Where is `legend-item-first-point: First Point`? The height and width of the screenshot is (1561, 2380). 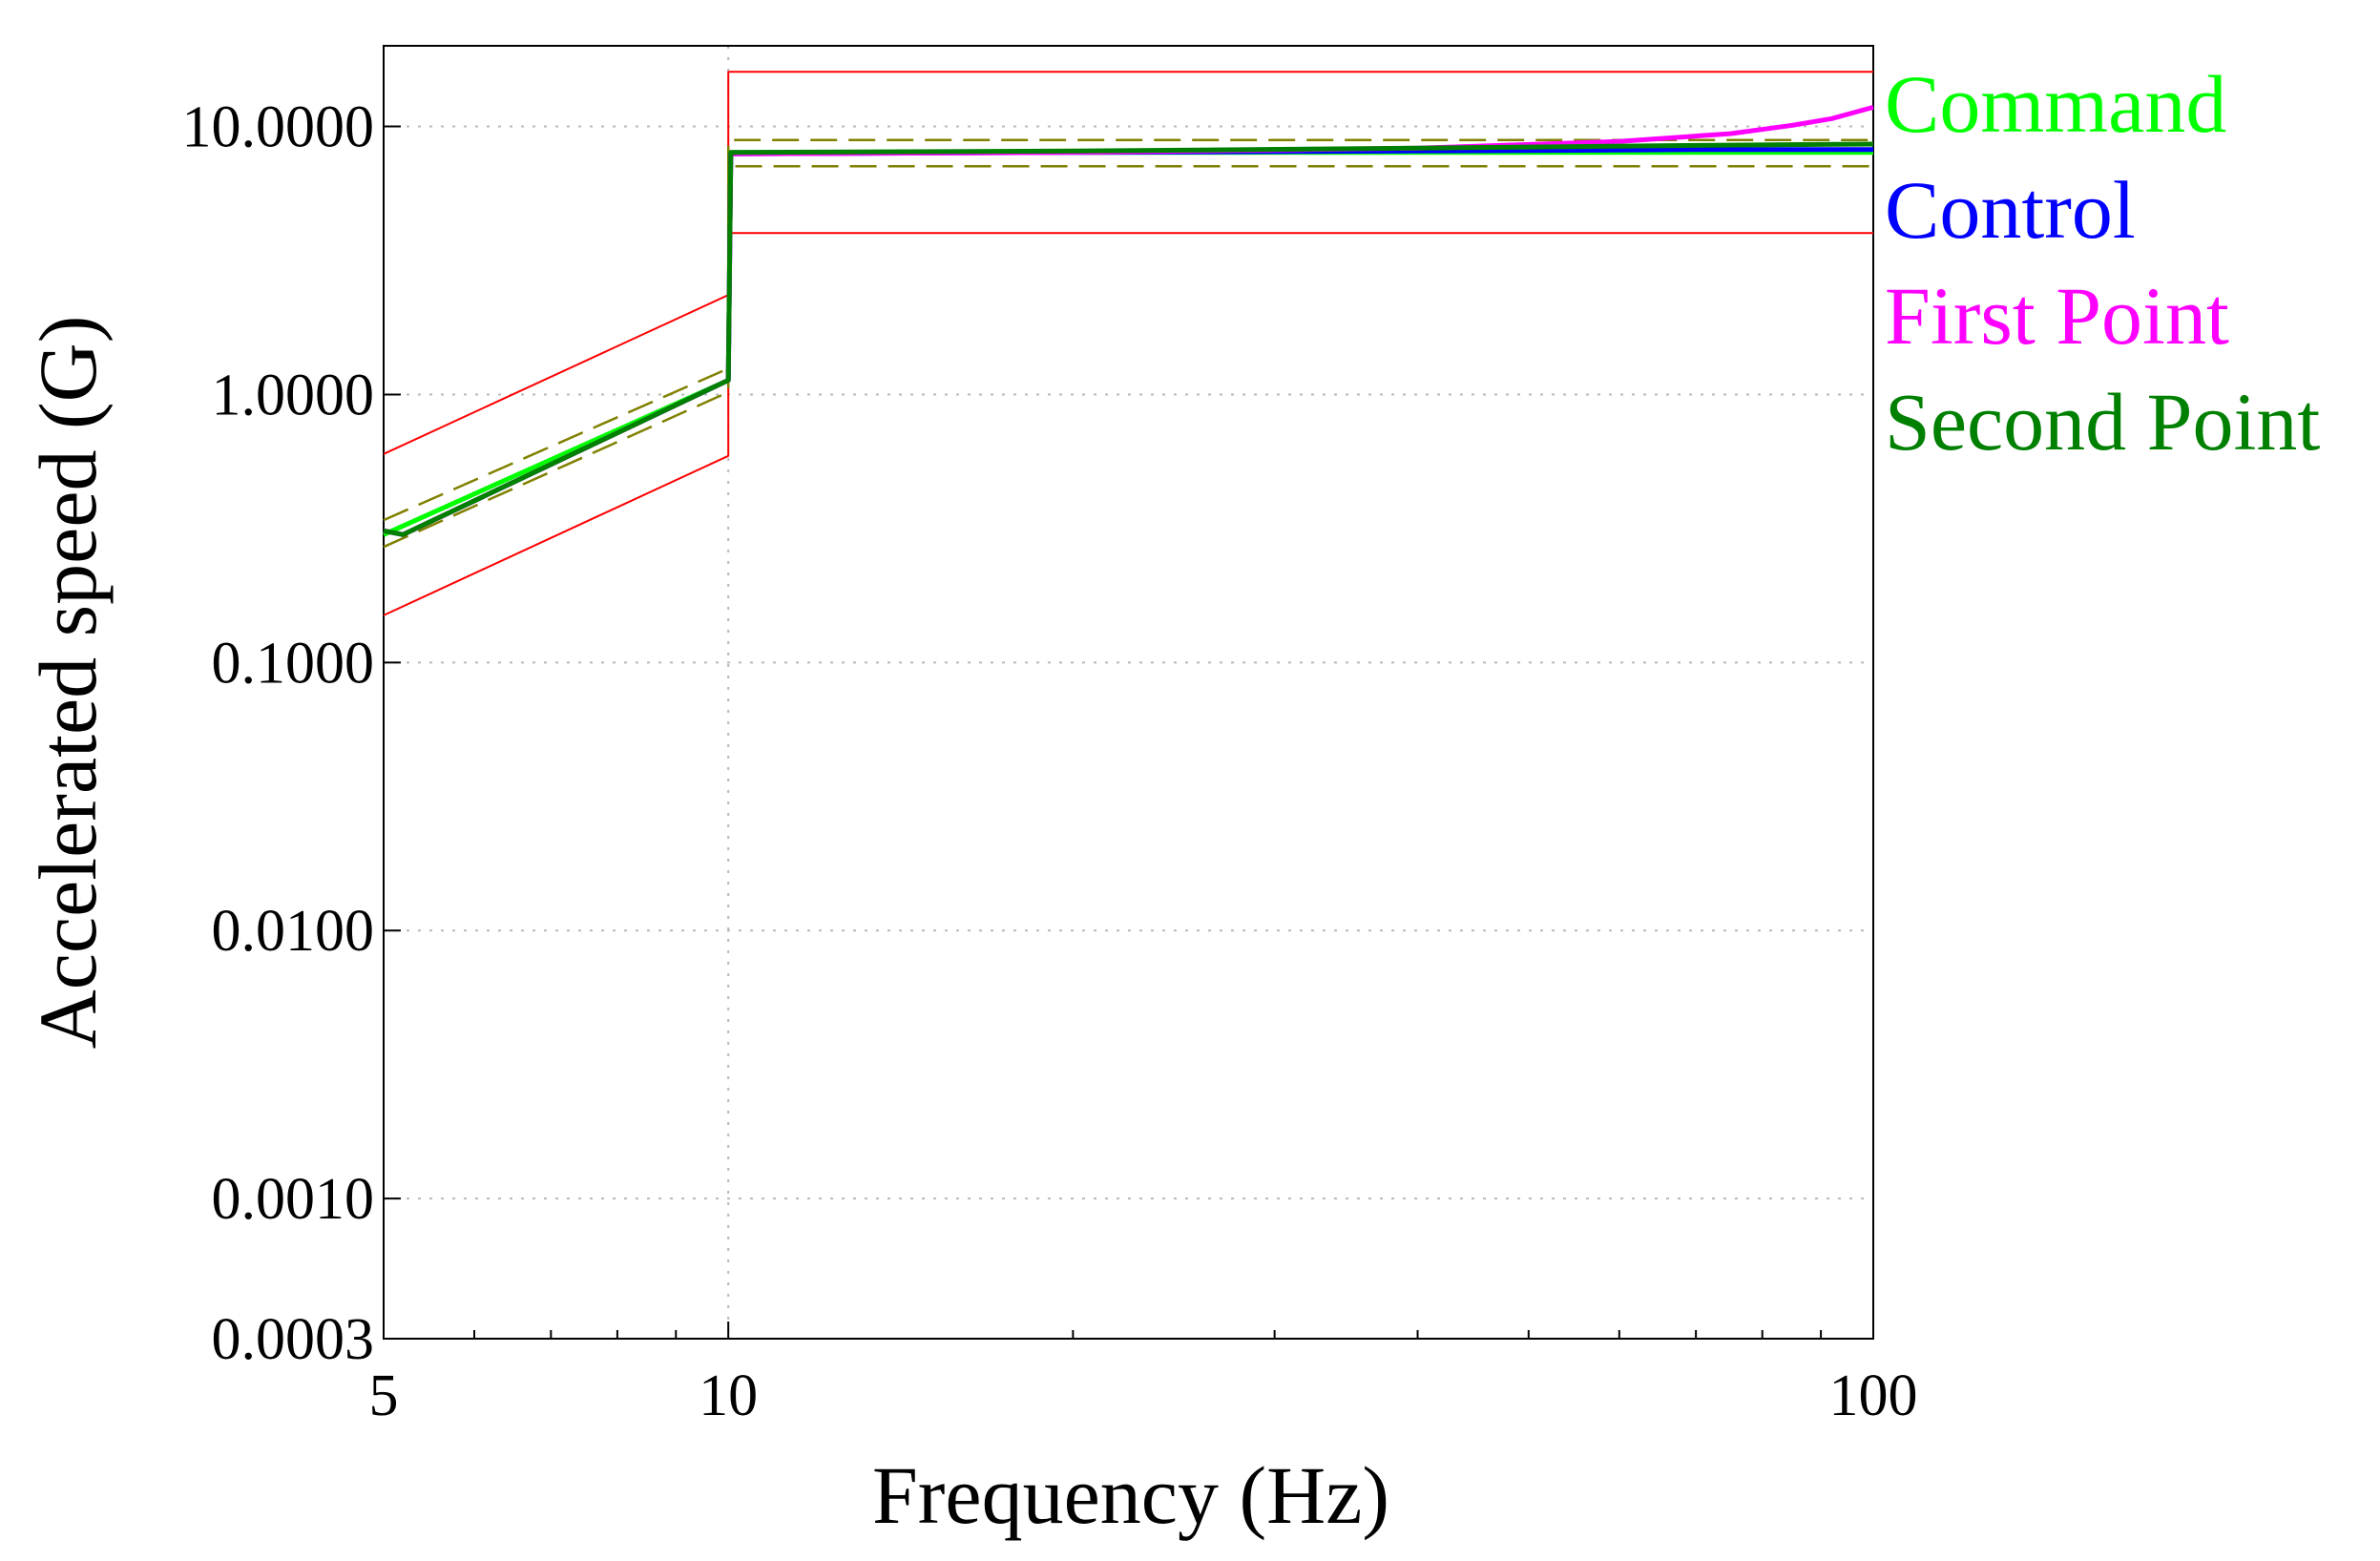
legend-item-first-point: First Point is located at coordinates (2057, 316).